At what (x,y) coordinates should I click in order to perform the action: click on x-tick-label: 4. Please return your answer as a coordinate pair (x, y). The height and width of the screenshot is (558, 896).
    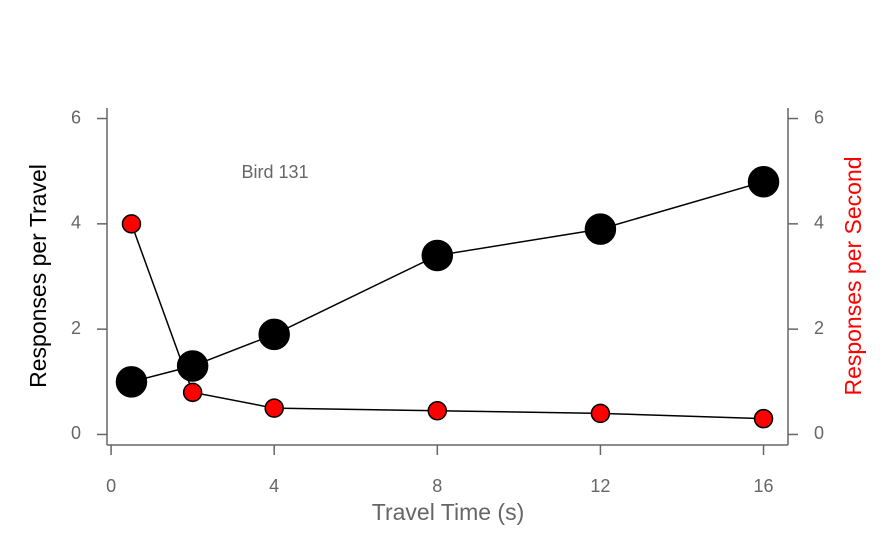
    Looking at the image, I should click on (274, 486).